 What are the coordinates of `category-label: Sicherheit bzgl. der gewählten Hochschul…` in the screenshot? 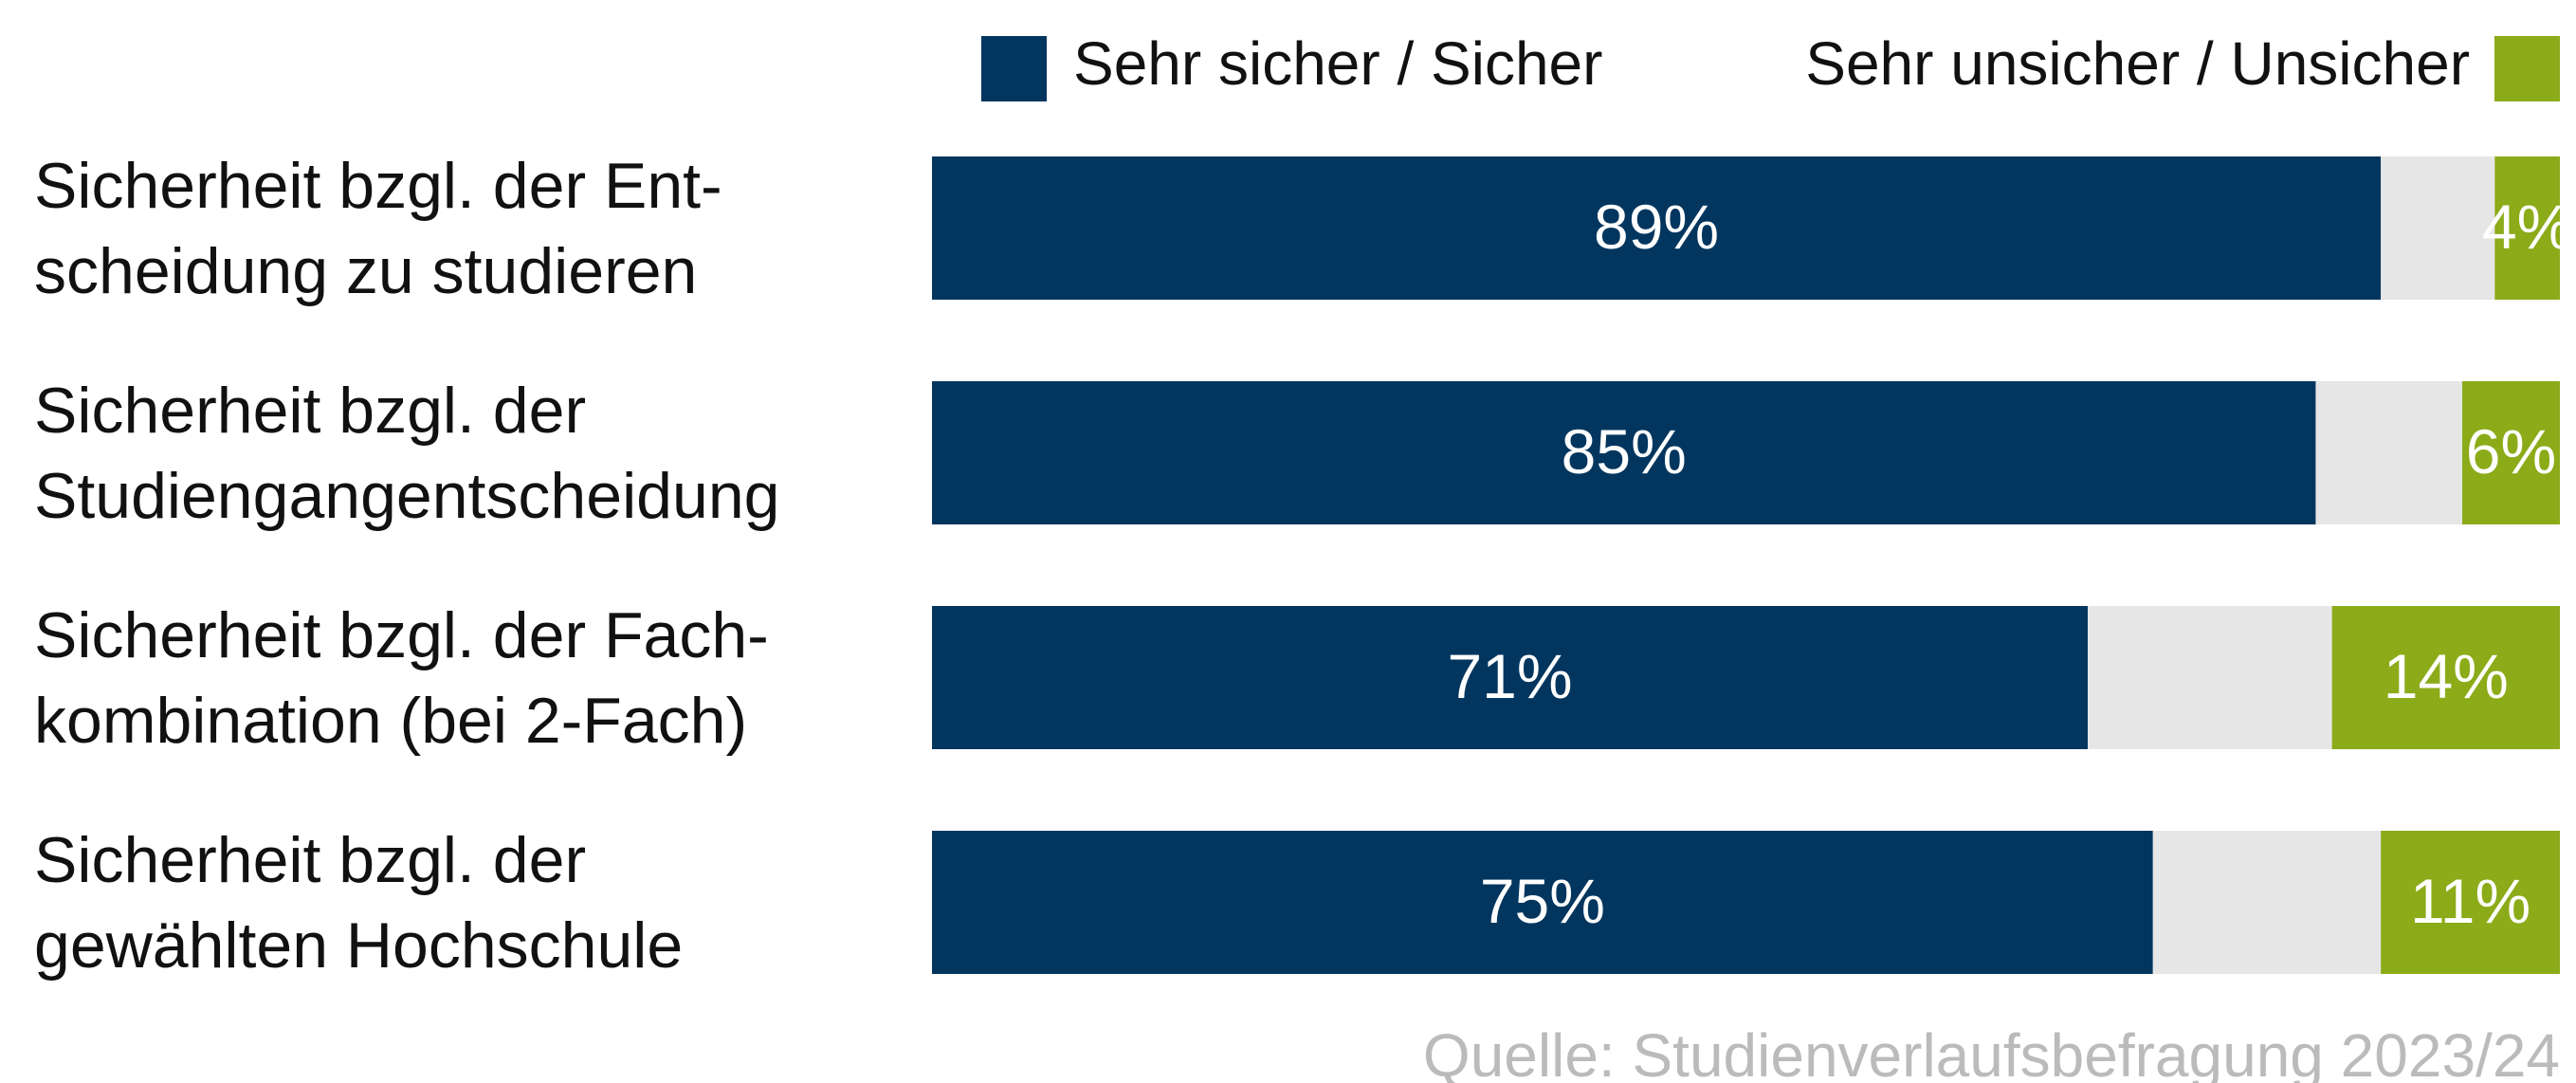 It's located at (359, 902).